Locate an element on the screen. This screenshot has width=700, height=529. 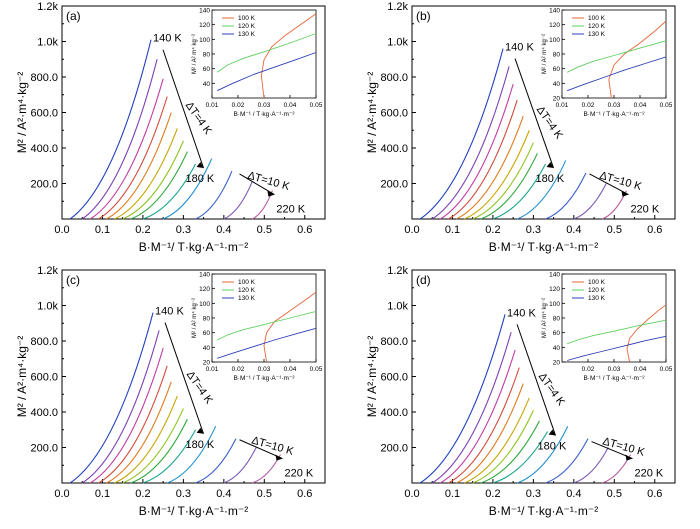
arrow-label-dt4: ΔT=4 K is located at coordinates (551, 390).